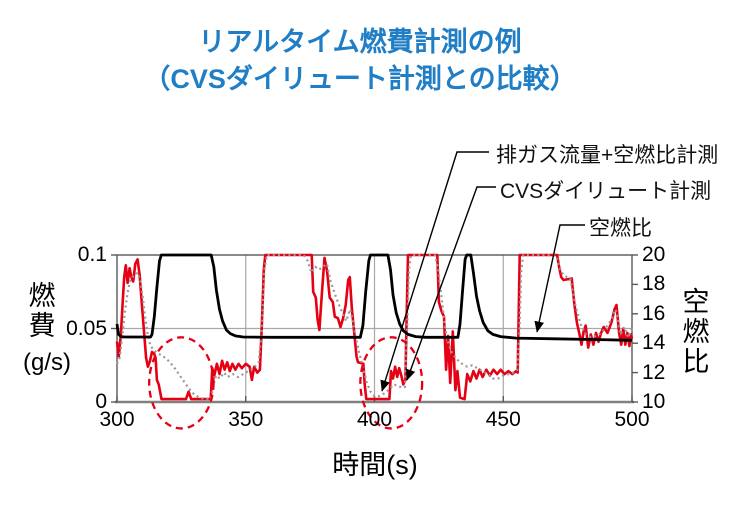 The height and width of the screenshot is (520, 750). I want to click on x-axis-title: 時間(s), so click(375, 465).